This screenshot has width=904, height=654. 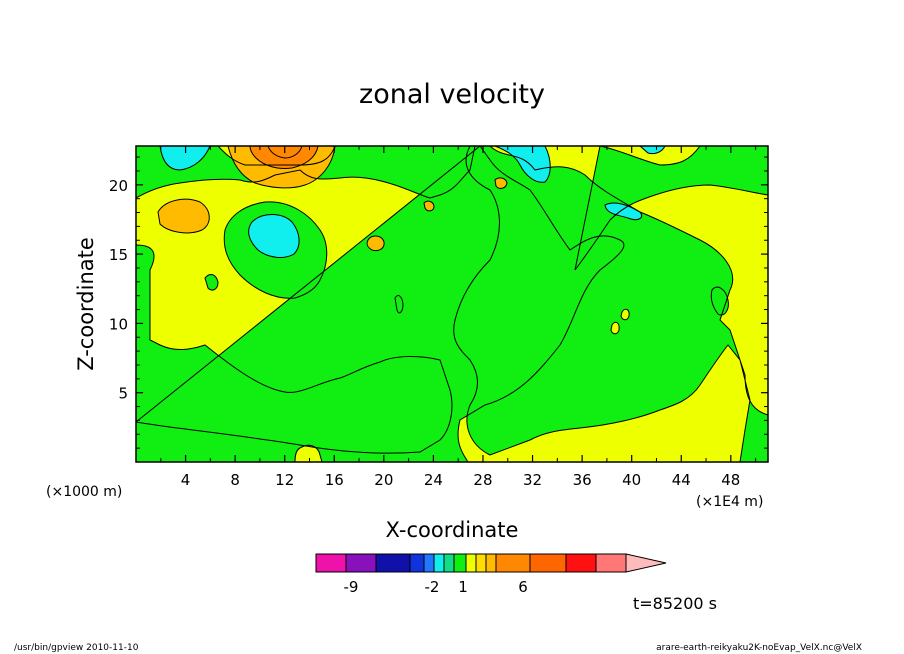 What do you see at coordinates (84, 492) in the screenshot?
I see `x-unit-note: (×1000 m)` at bounding box center [84, 492].